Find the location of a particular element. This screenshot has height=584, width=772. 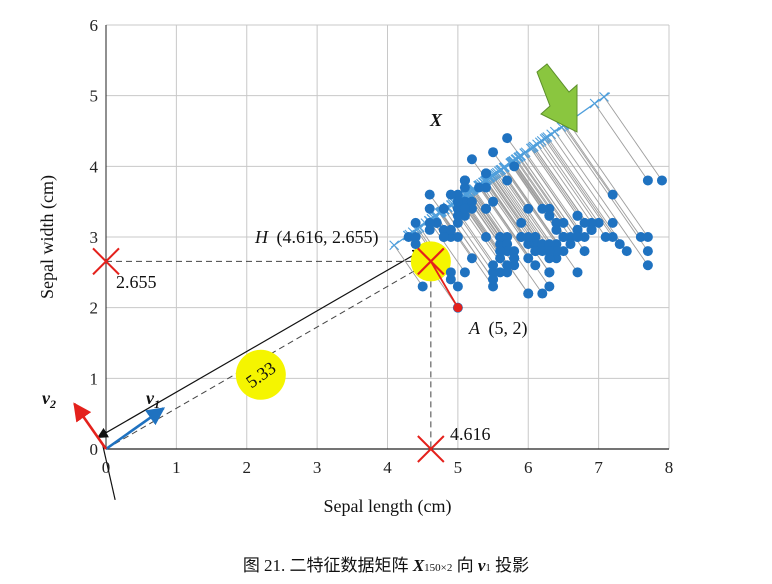

caption-matrix-sub: 150×2 is located at coordinates (438, 568).